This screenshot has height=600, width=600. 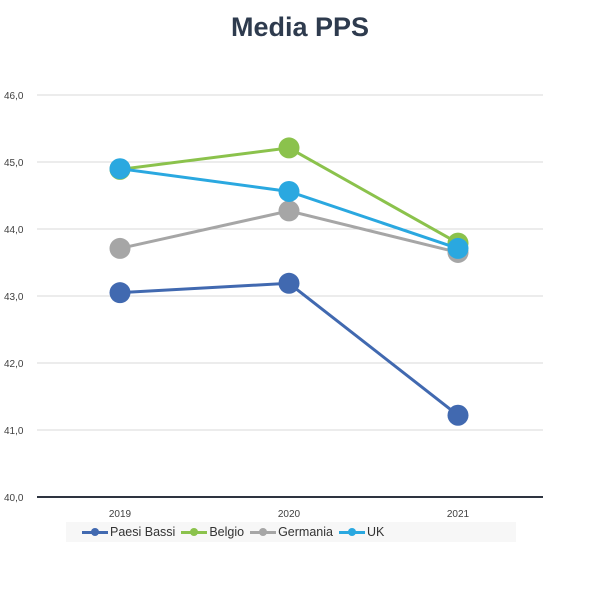 I want to click on x-axis-ticks: 2019 2020 2021, so click(x=289, y=514).